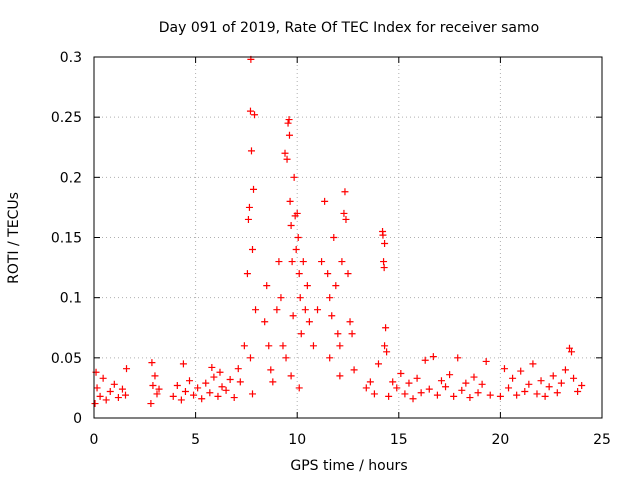 Image resolution: width=640 pixels, height=480 pixels. I want to click on x-tick-label: 20, so click(500, 440).